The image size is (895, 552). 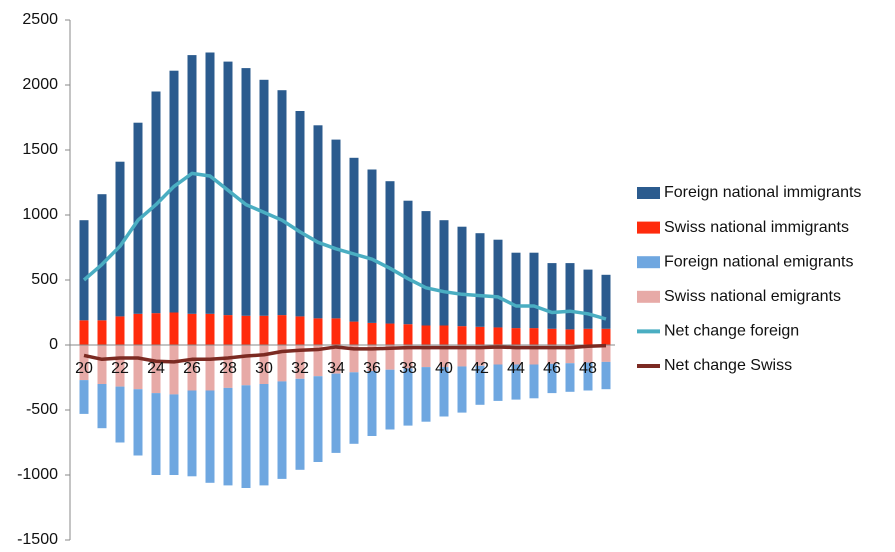 I want to click on legend-label: Foreign national immigrants, so click(x=762, y=192).